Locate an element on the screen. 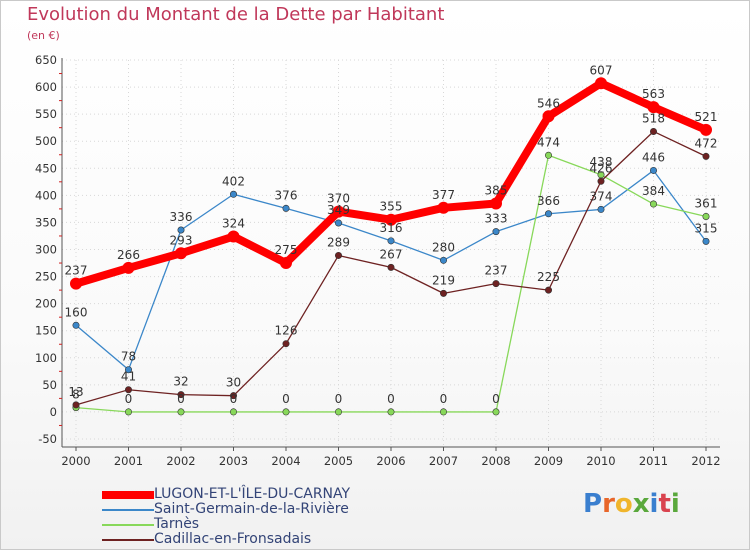  x-tick-label: 2001 is located at coordinates (128, 461).